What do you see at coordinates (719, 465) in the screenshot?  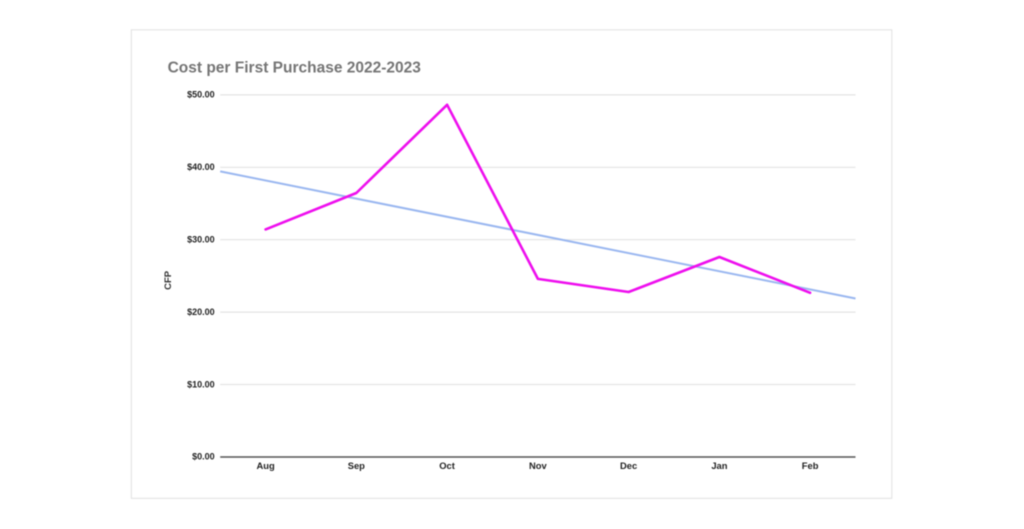 I see `svg-text: Jan` at bounding box center [719, 465].